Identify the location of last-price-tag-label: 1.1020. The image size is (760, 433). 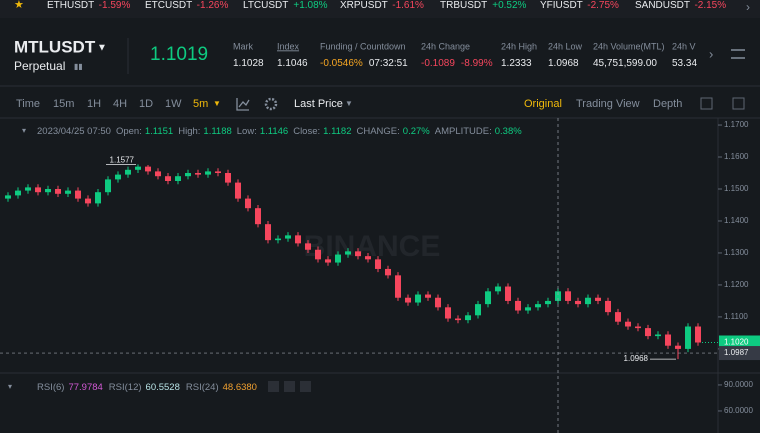
(736, 342).